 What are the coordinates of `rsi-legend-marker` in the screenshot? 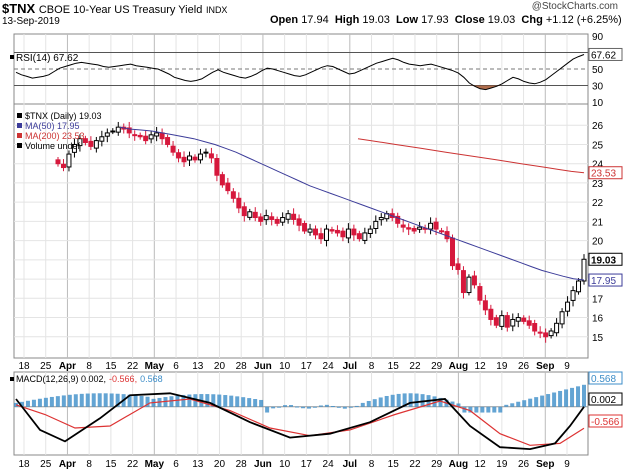 It's located at (12, 57).